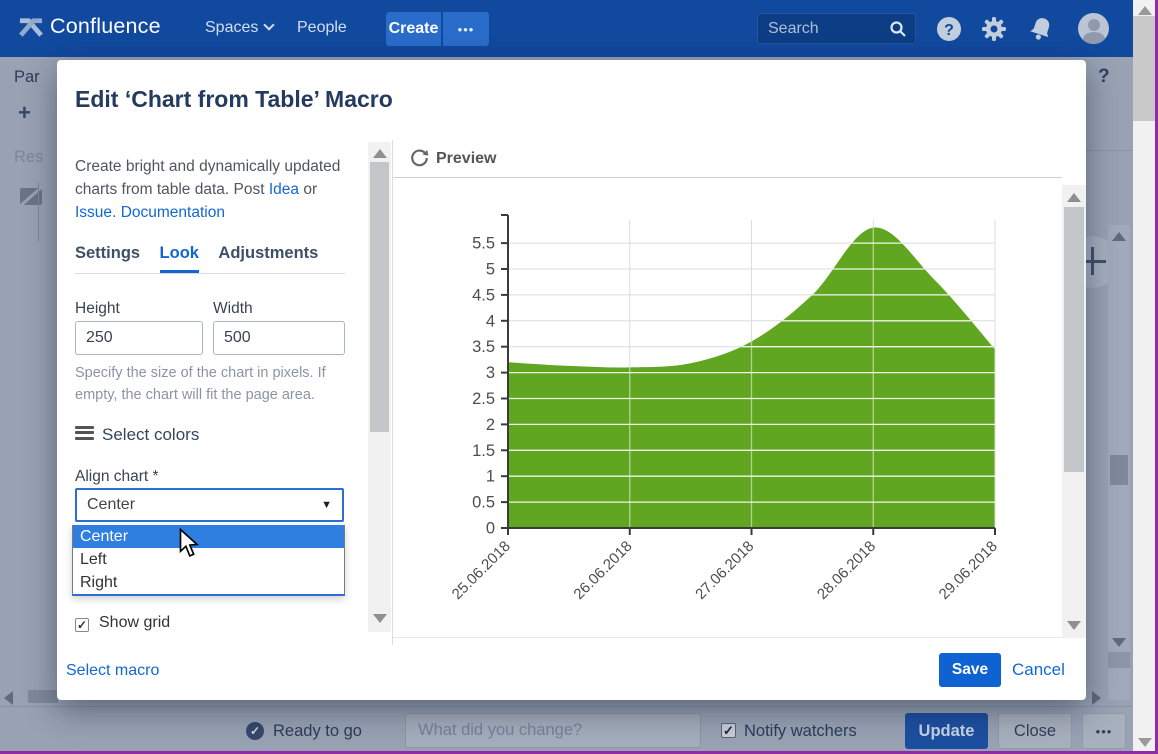 The height and width of the screenshot is (754, 1158). I want to click on select-macro-link: Select macro, so click(113, 670).